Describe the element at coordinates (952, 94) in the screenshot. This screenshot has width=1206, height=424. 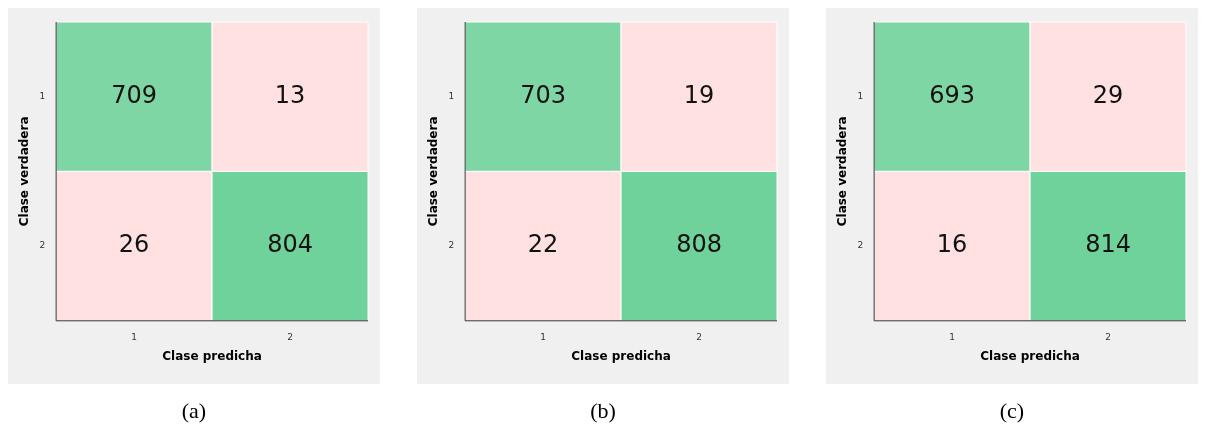
I see `data-label: 693` at that location.